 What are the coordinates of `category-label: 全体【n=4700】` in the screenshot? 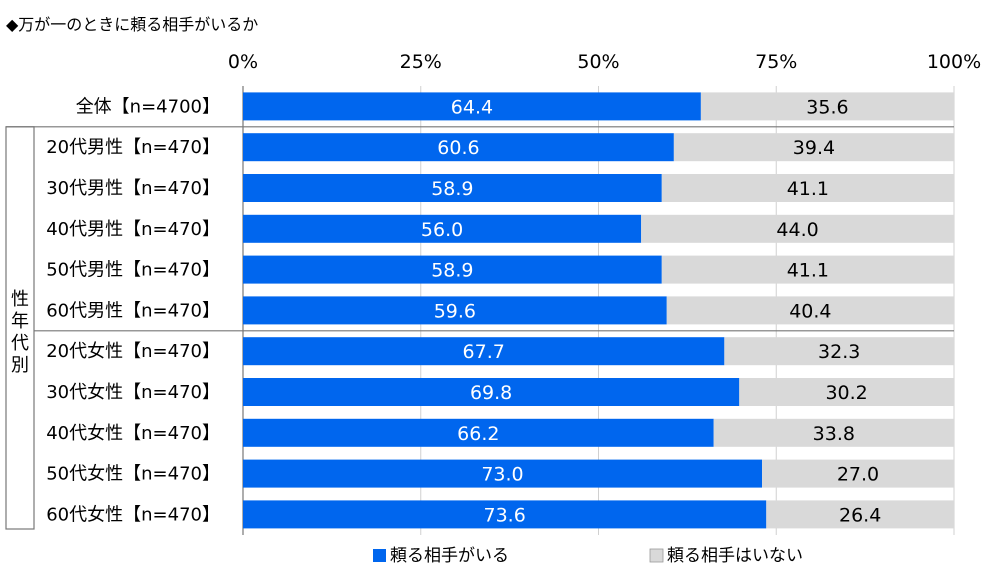 It's located at (148, 106).